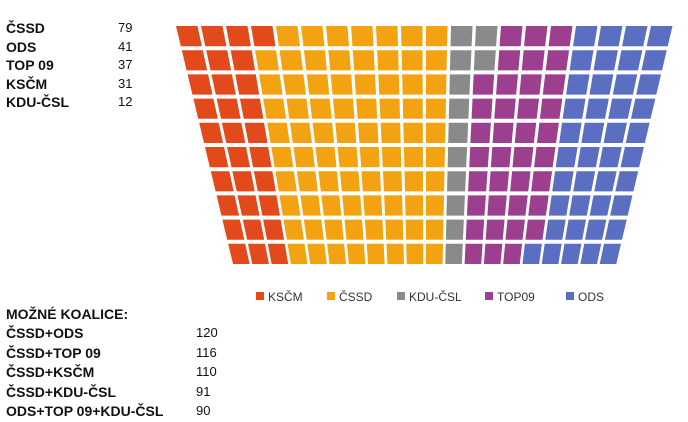  I want to click on result-seats: 41, so click(125, 46).